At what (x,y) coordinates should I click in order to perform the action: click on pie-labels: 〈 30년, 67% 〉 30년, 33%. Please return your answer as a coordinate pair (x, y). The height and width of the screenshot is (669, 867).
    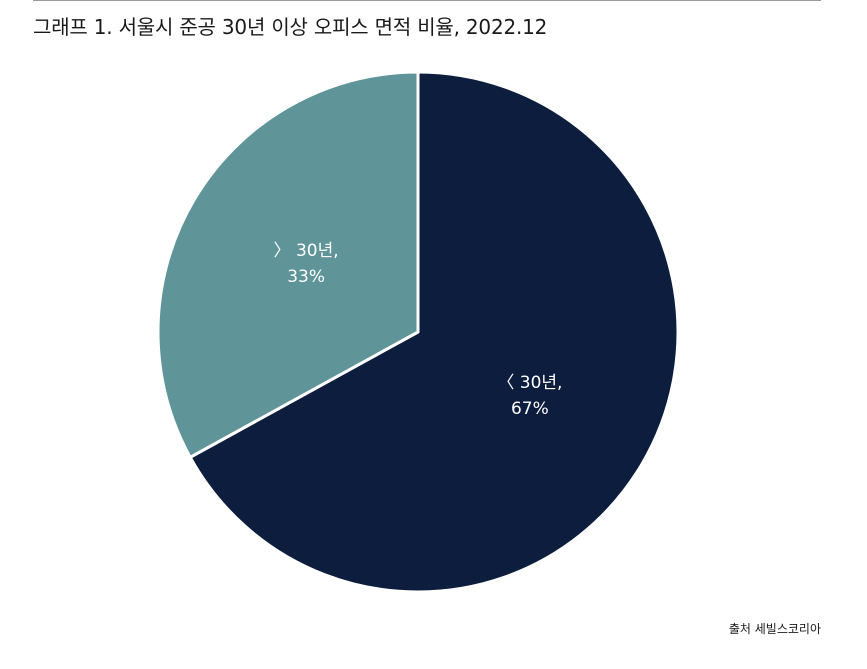
    Looking at the image, I should click on (418, 330).